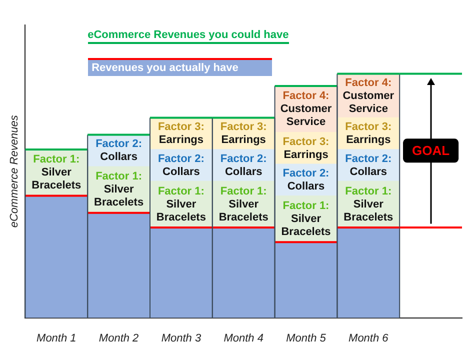 The height and width of the screenshot is (363, 474). What do you see at coordinates (368, 95) in the screenshot?
I see `series-label: Factor 4: Customer Service` at bounding box center [368, 95].